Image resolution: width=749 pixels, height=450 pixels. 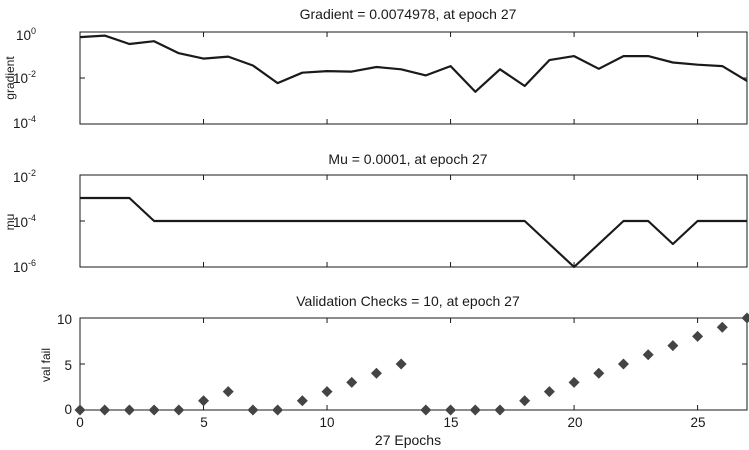 I want to click on val-fail-ytick-5: 5, so click(x=68, y=365).